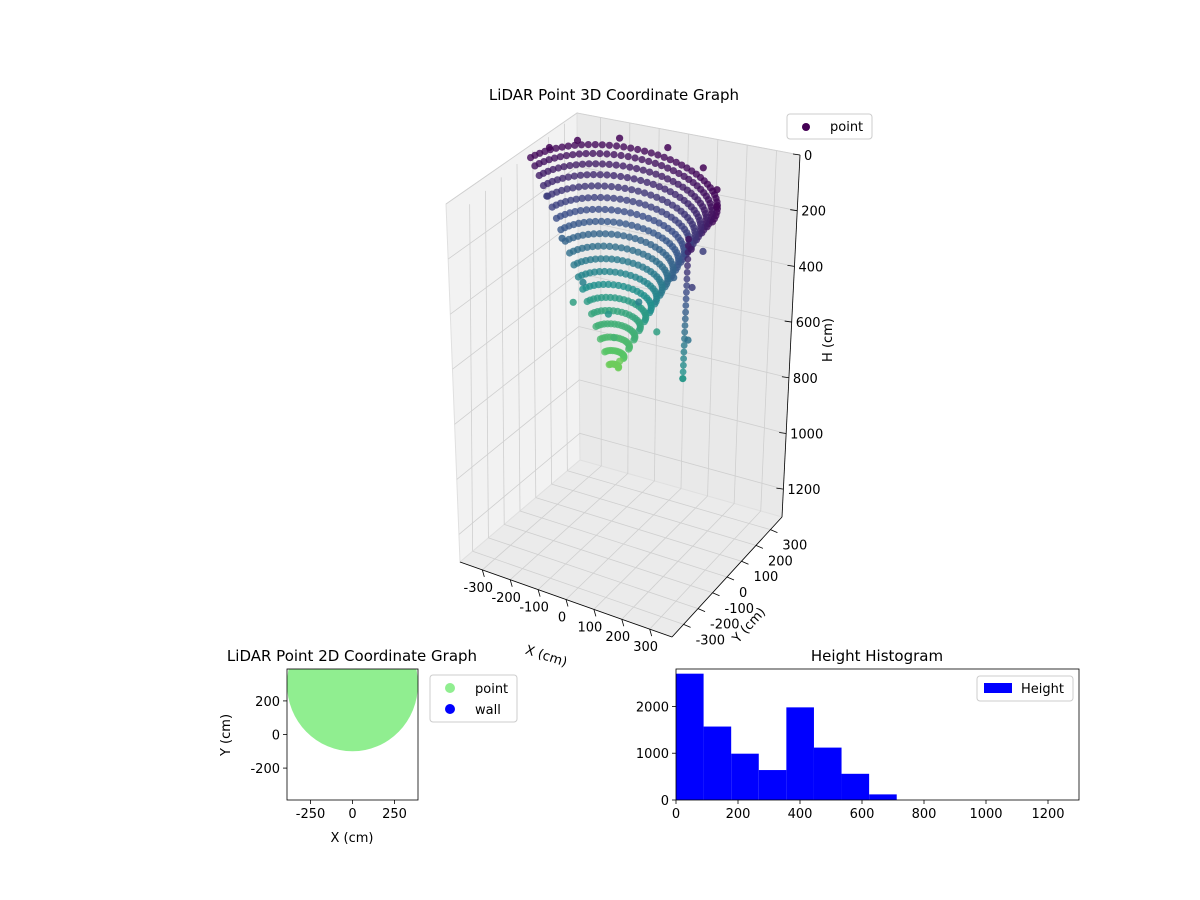 The width and height of the screenshot is (1200, 900). What do you see at coordinates (827, 773) in the screenshot?
I see `histogram-bar` at bounding box center [827, 773].